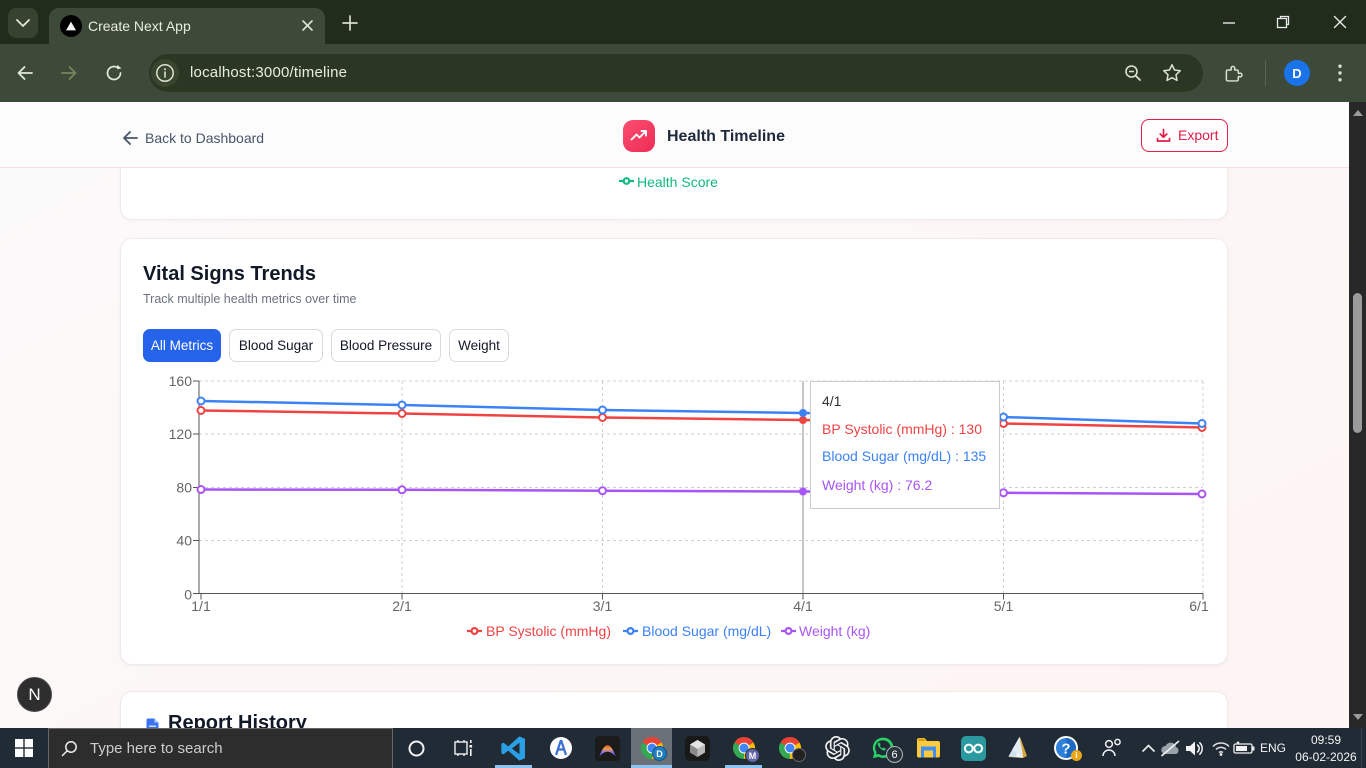 The image size is (1366, 768). What do you see at coordinates (1004, 606) in the screenshot?
I see `svg-text: 5/1` at bounding box center [1004, 606].